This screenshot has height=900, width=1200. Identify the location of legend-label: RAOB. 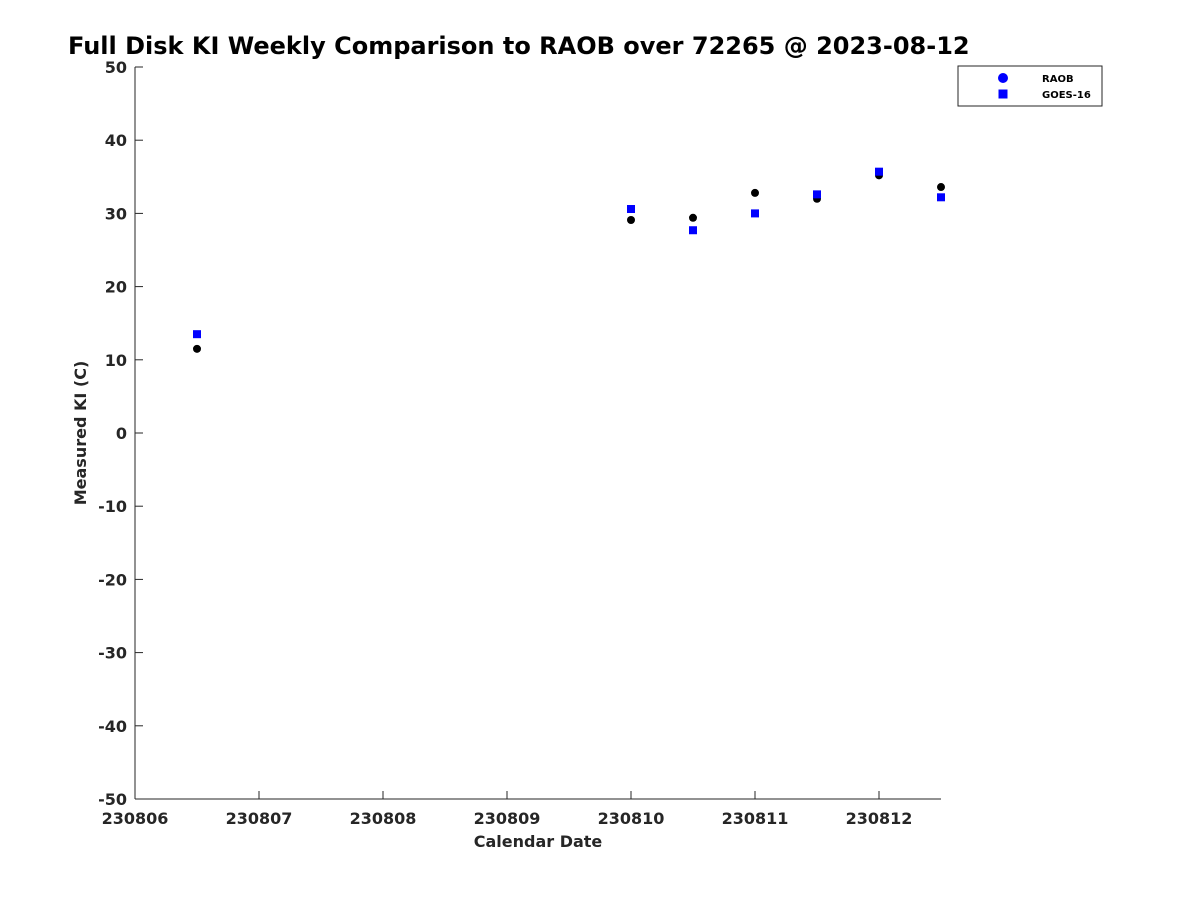
(1058, 79).